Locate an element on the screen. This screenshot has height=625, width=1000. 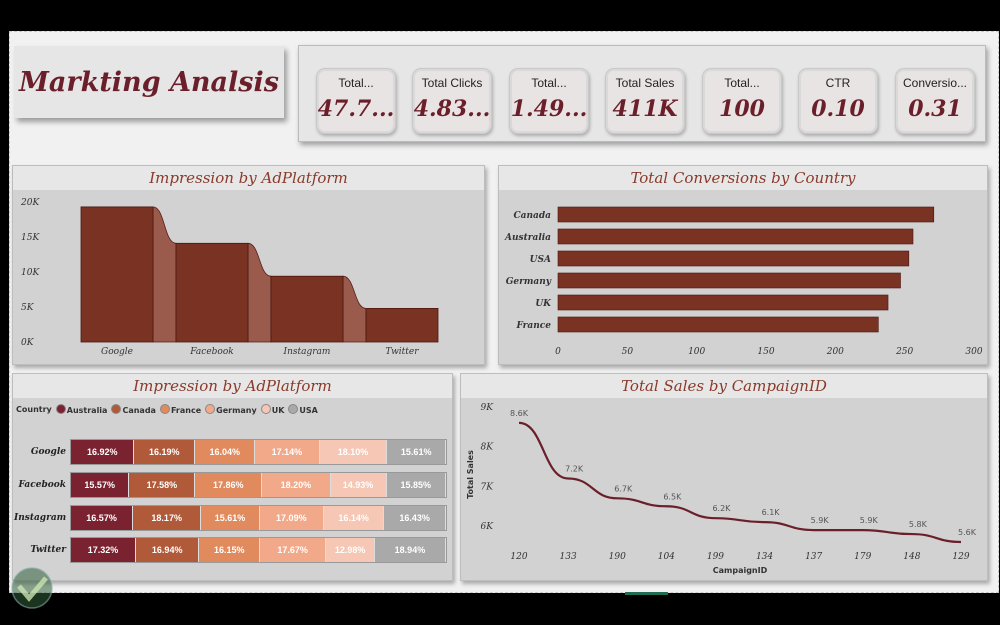
legend-item: Canada is located at coordinates (133, 409).